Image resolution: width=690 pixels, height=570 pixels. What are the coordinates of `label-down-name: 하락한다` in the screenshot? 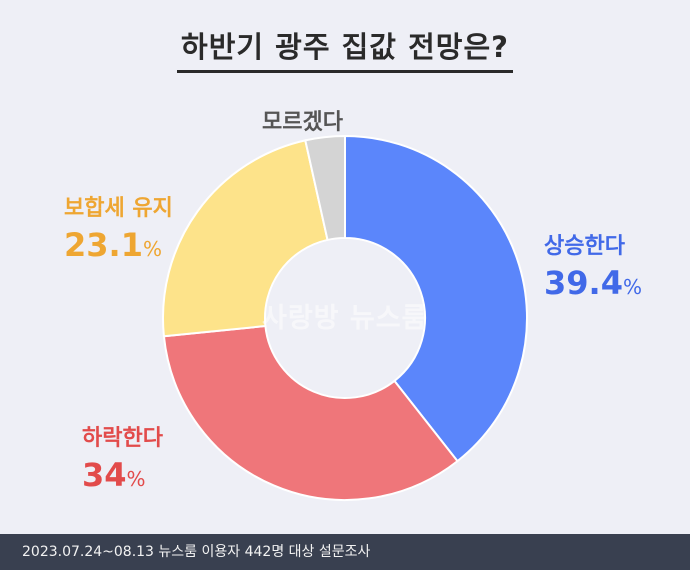 It's located at (122, 438).